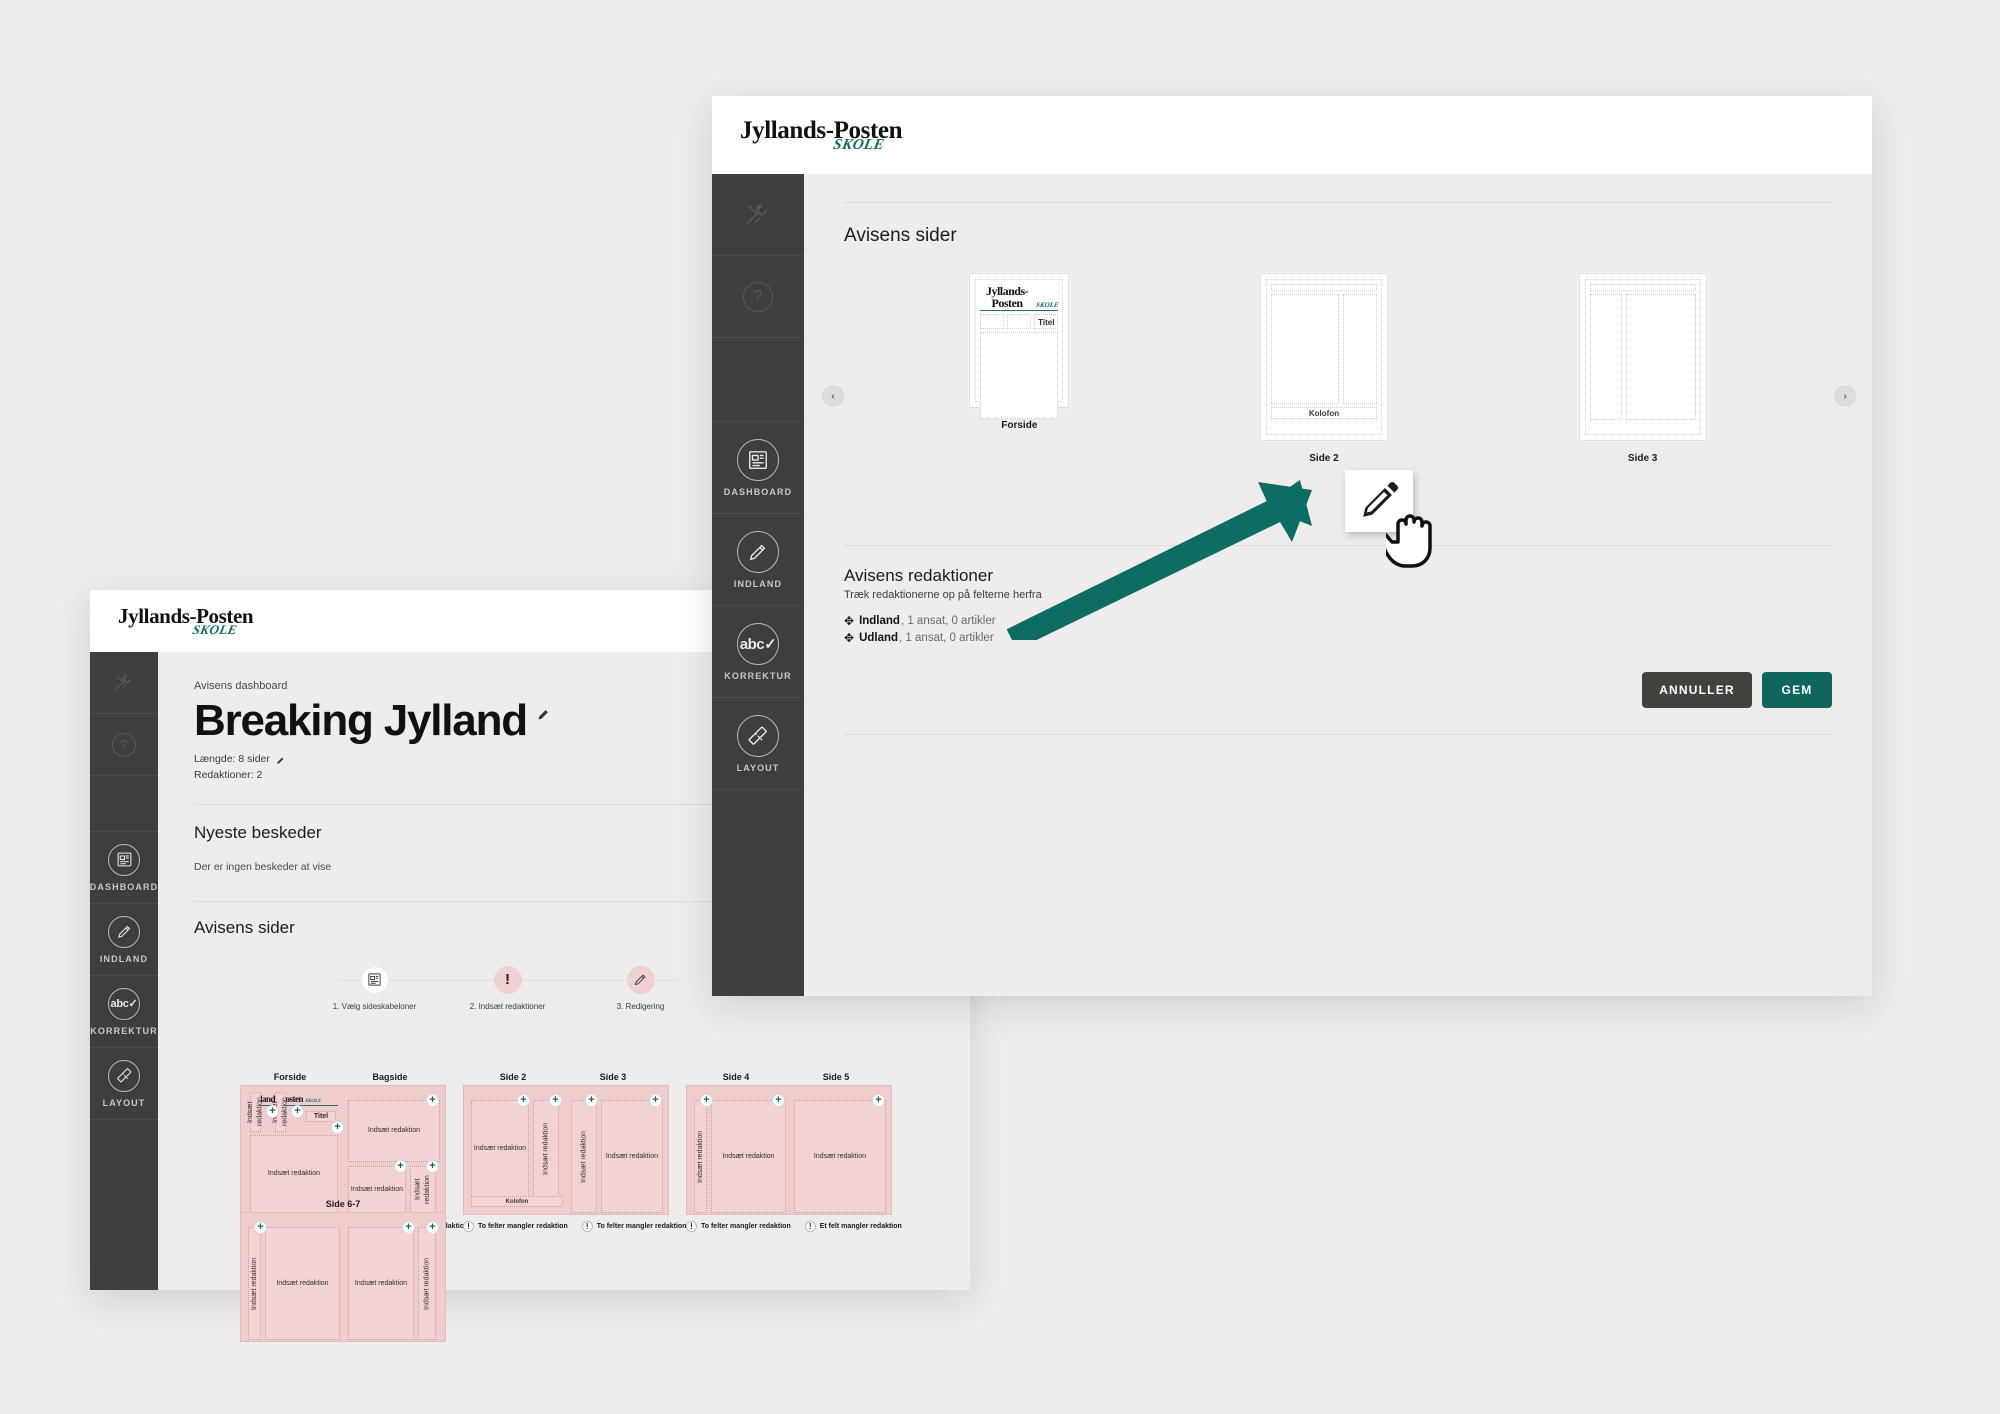 This screenshot has width=2000, height=1414. I want to click on step-2: ! 2. Indsæt redaktioner, so click(507, 988).